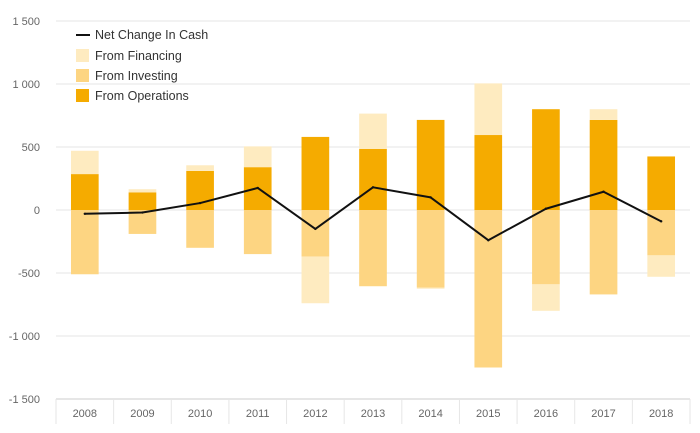  What do you see at coordinates (661, 266) in the screenshot?
I see `bar-from-financing-2018` at bounding box center [661, 266].